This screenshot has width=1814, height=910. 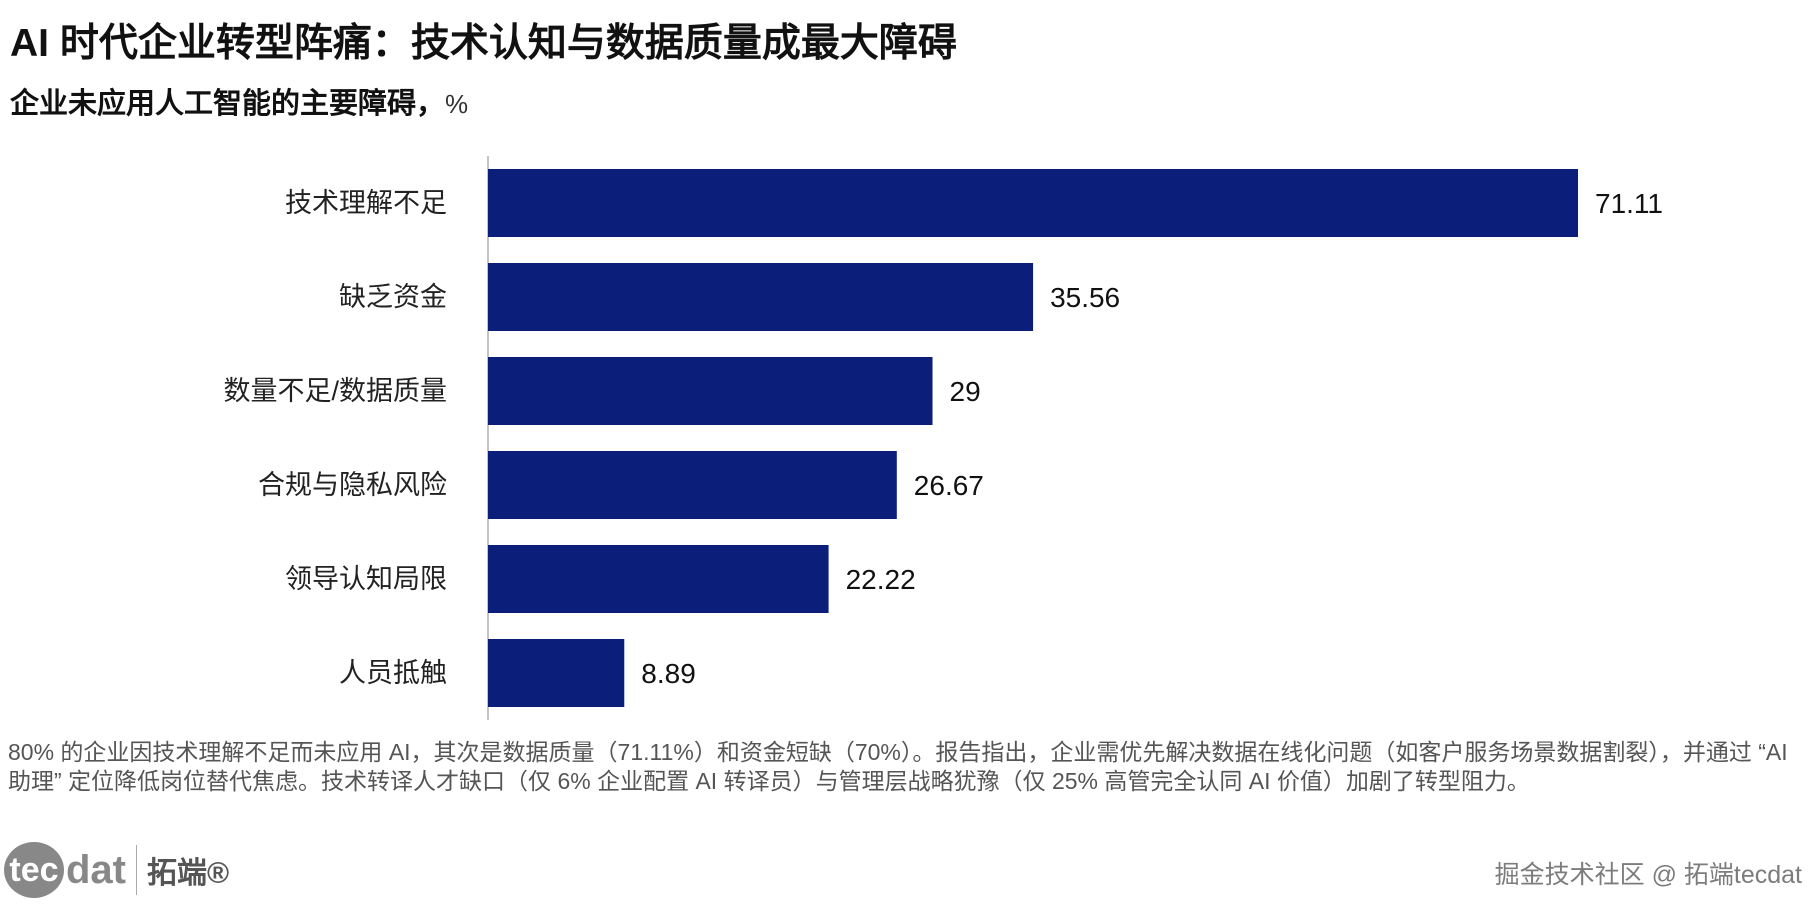 What do you see at coordinates (228, 104) in the screenshot?
I see `subtitle-text: 企业未应用人工智能的主要障碍，` at bounding box center [228, 104].